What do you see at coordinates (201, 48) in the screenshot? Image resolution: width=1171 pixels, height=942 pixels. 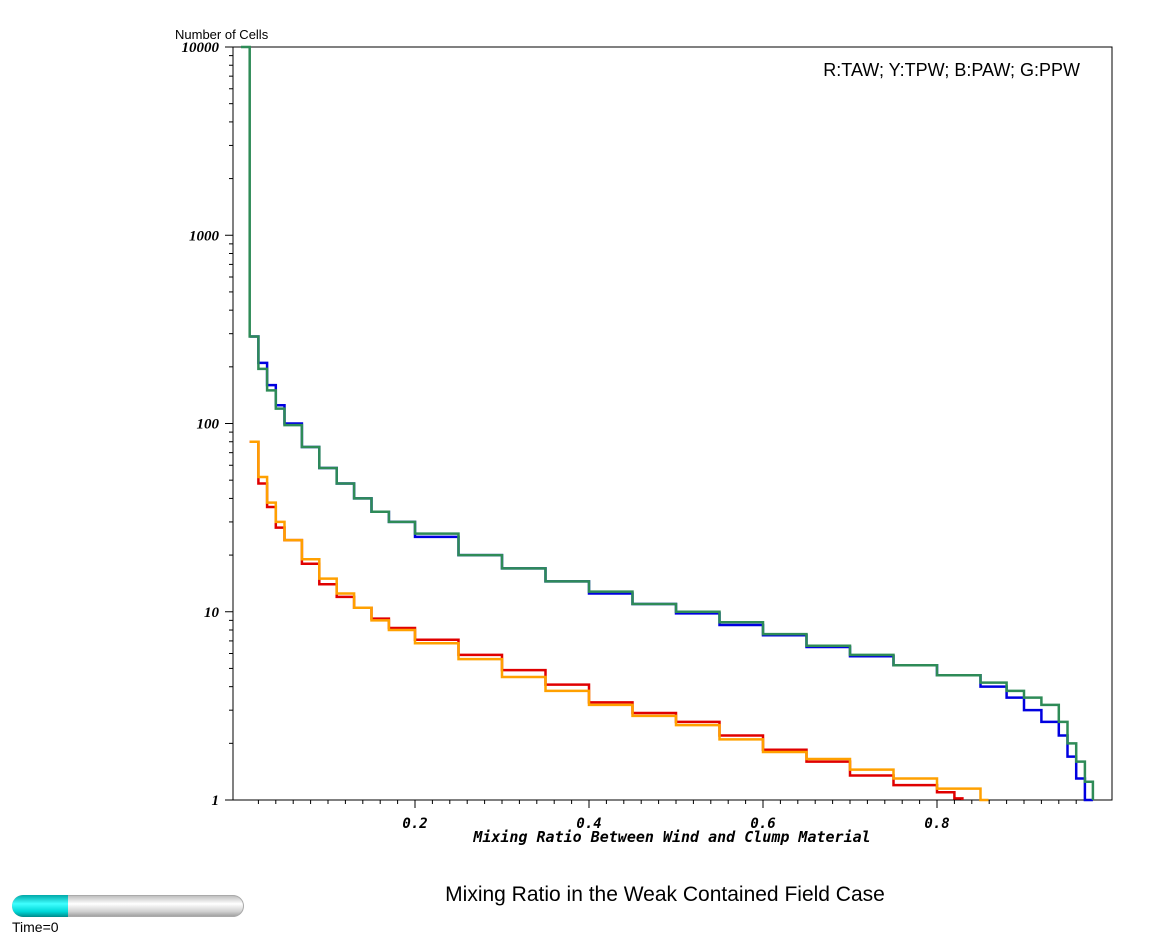 I see `y-tick-label: 10000` at bounding box center [201, 48].